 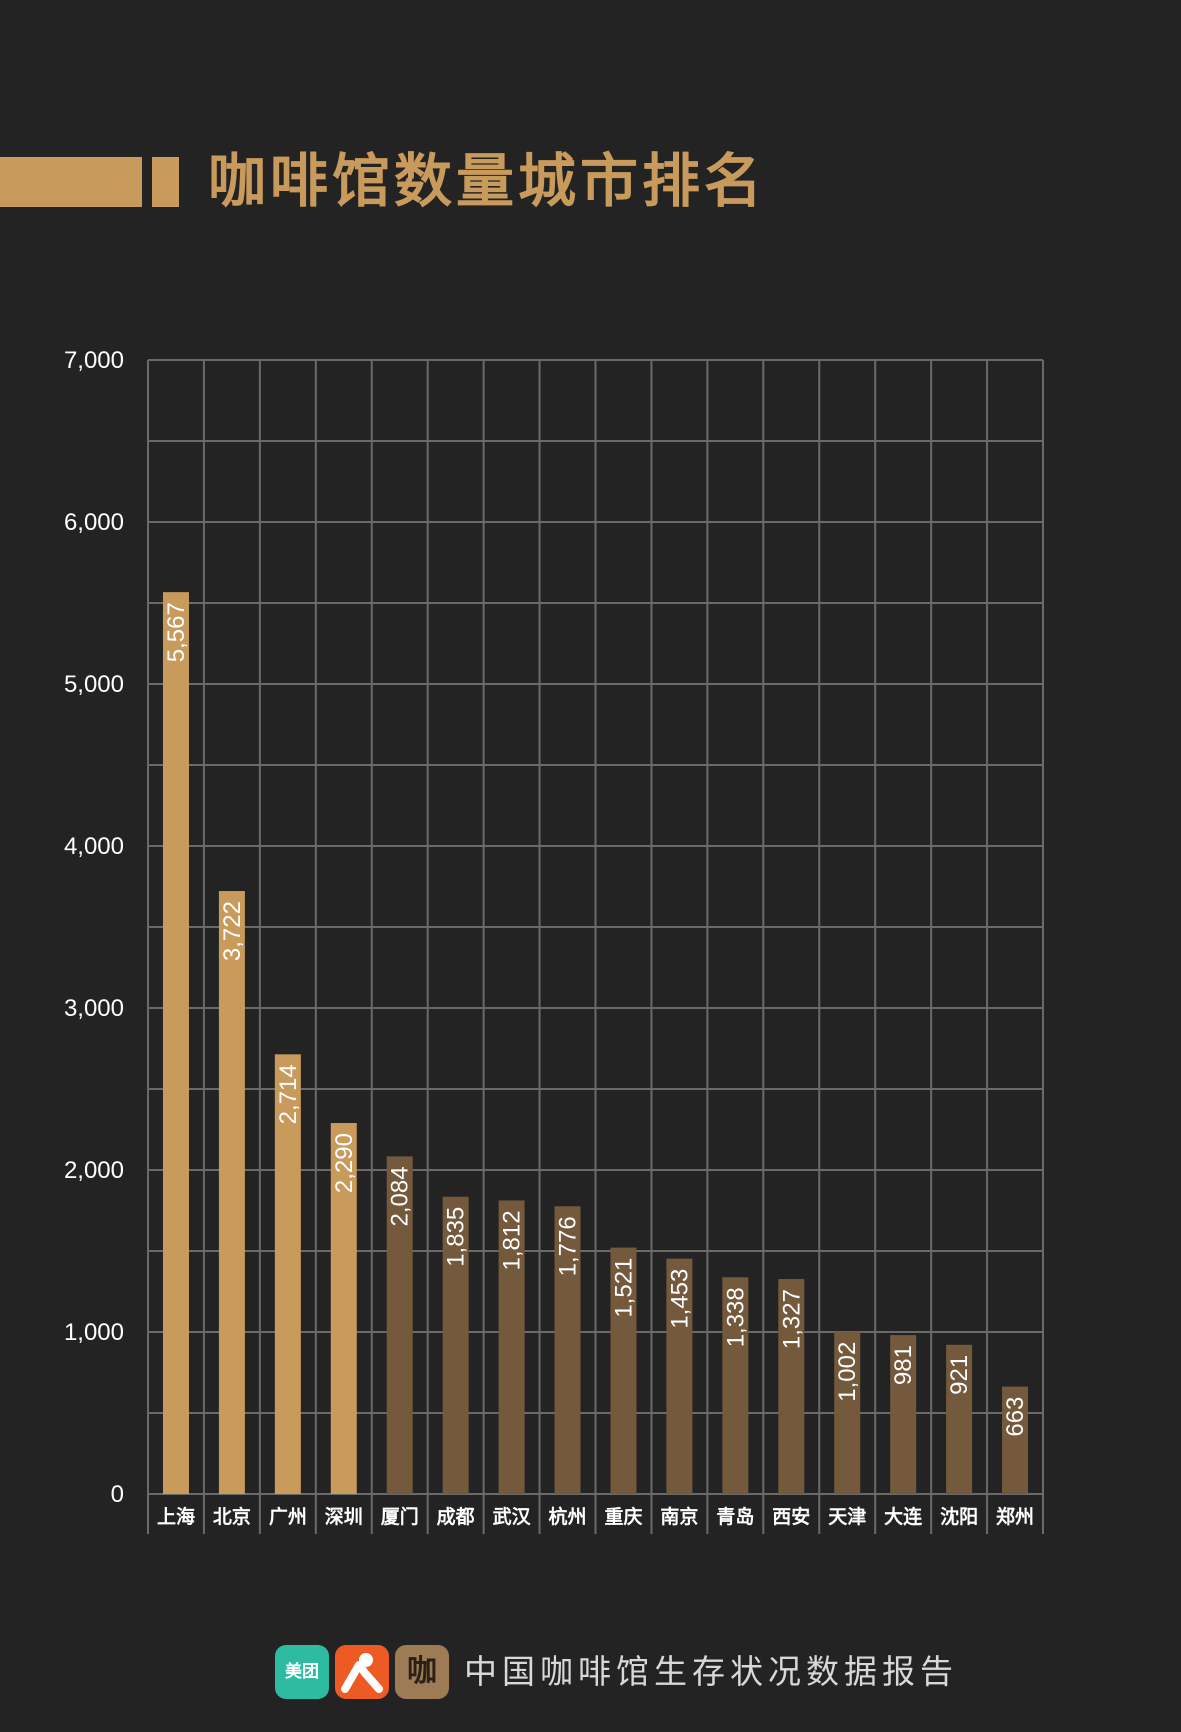 I want to click on bar-value-label: 1,002, so click(x=847, y=1372).